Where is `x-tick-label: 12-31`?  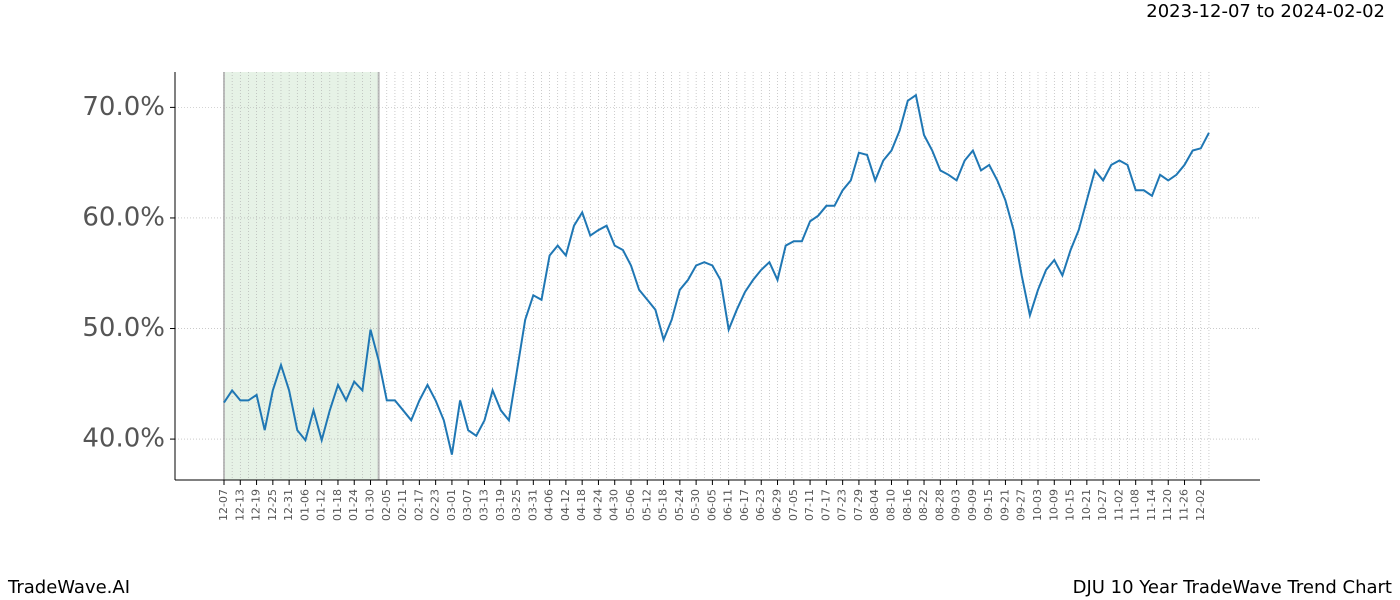
x-tick-label: 12-31 is located at coordinates (288, 505).